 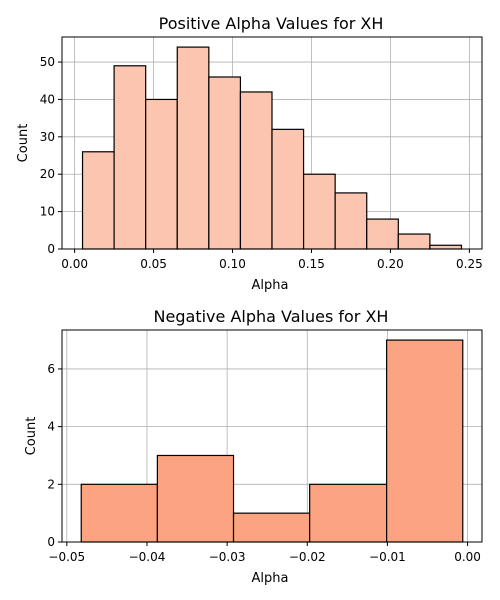 What do you see at coordinates (147, 557) in the screenshot?
I see `x-tick-label: −0.04` at bounding box center [147, 557].